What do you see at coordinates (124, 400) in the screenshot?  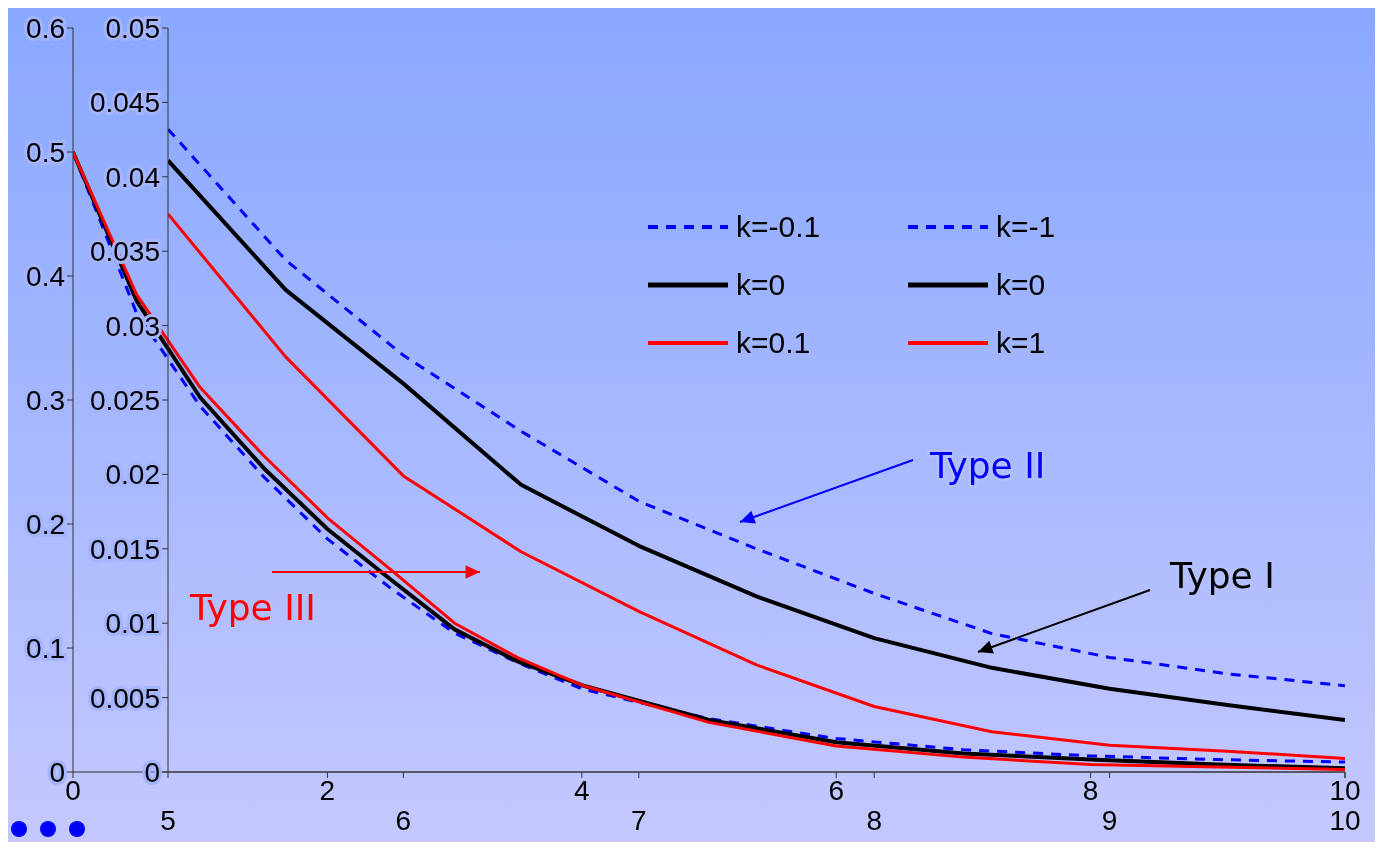 I see `y-tick-label: 0.025` at bounding box center [124, 400].